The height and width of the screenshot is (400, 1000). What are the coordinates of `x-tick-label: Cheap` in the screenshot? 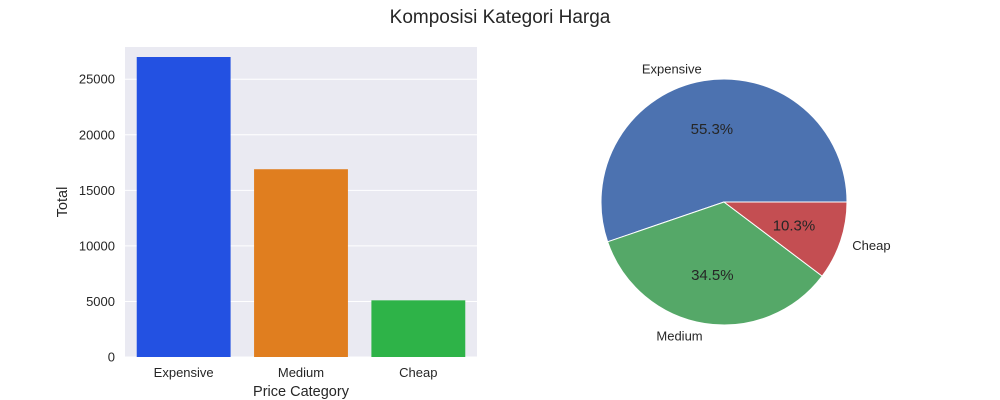 It's located at (418, 372).